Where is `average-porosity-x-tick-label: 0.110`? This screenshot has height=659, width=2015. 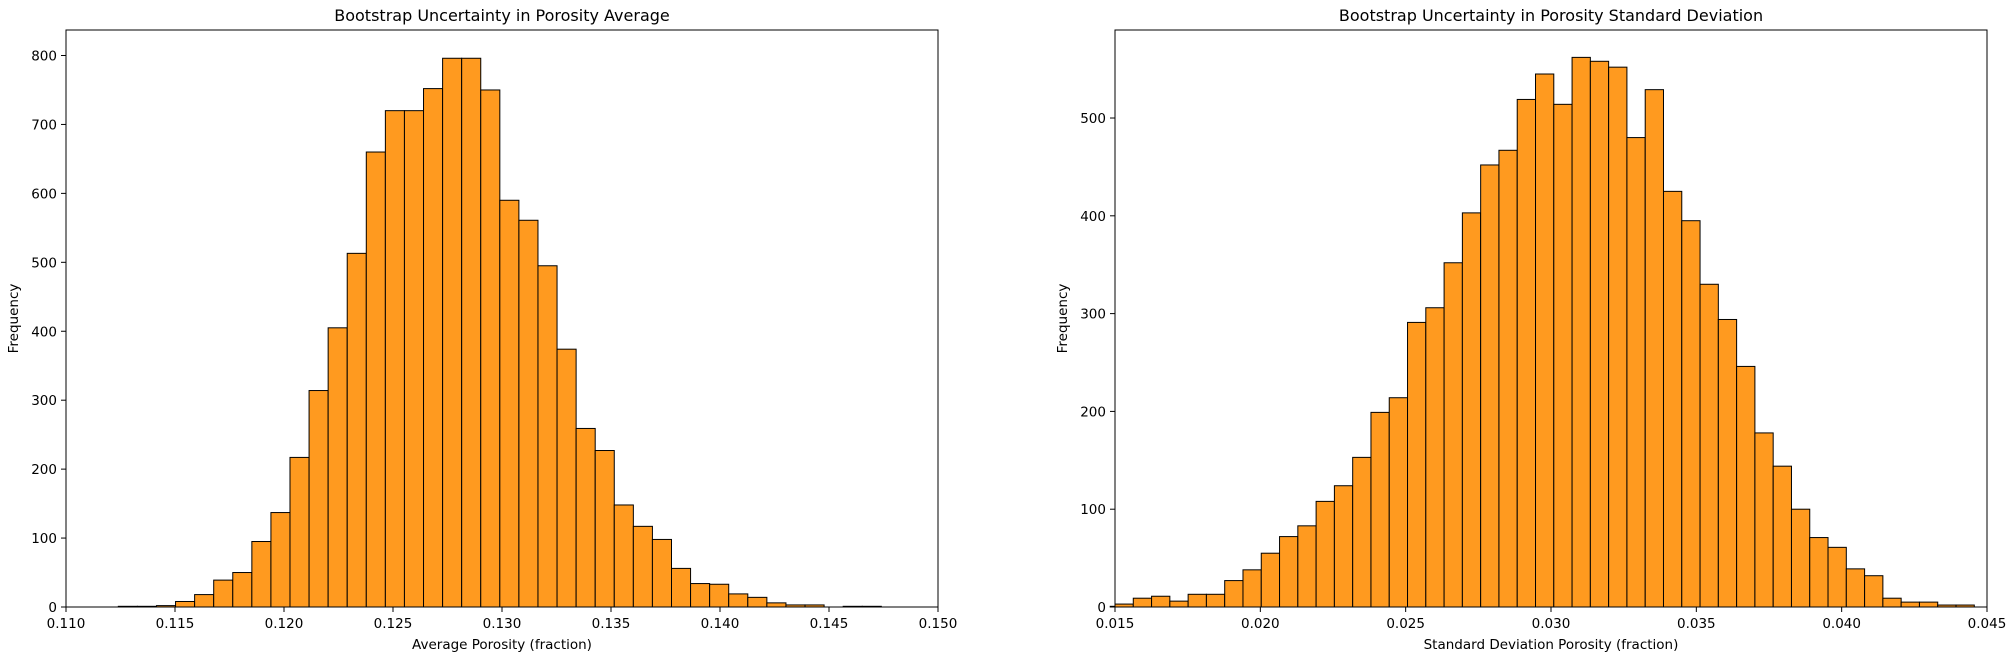
average-porosity-x-tick-label: 0.110 is located at coordinates (66, 624).